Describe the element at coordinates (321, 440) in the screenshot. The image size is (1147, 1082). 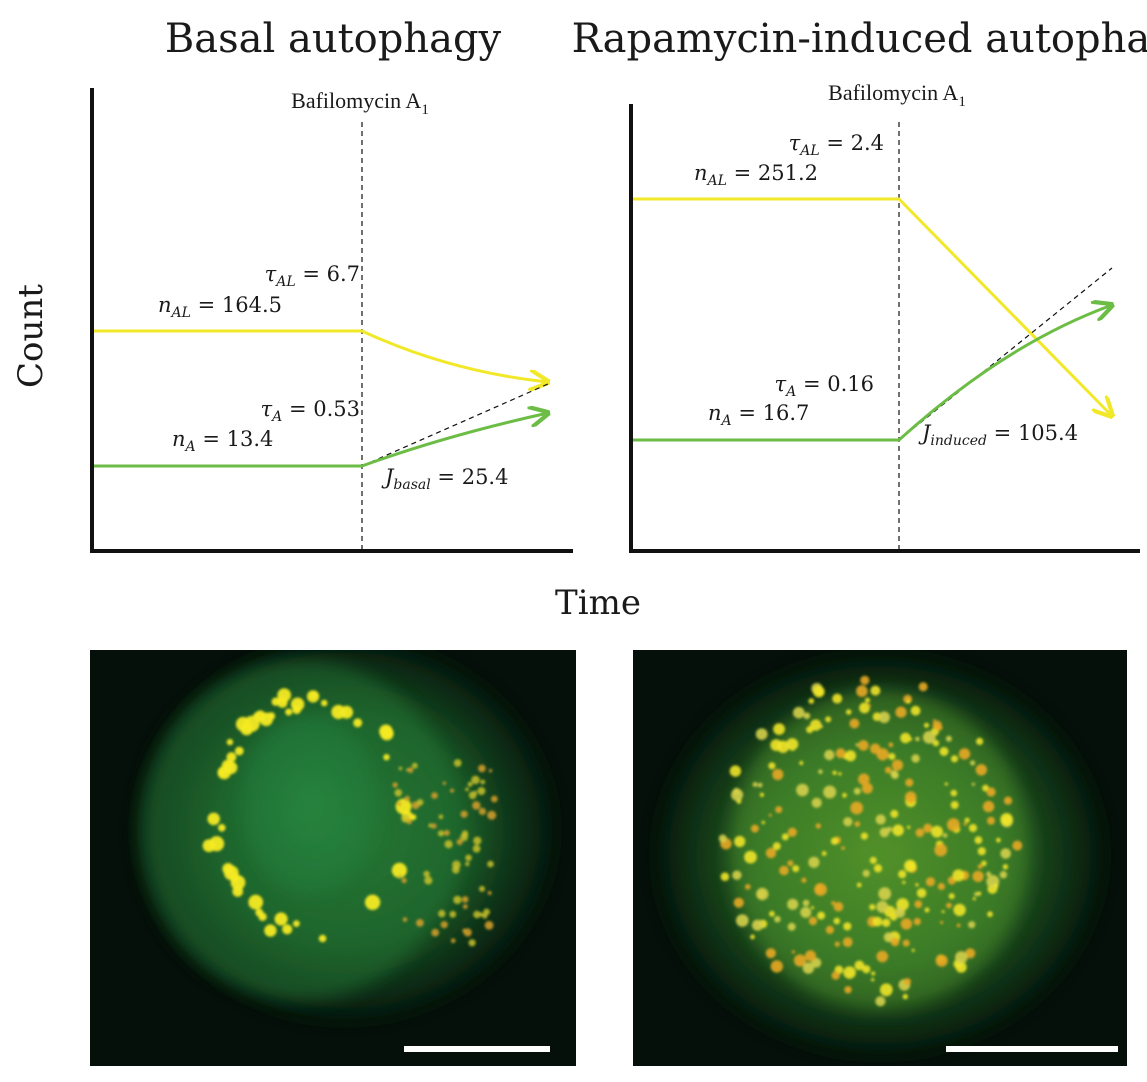
I see `basal-autophagosome-line` at that location.